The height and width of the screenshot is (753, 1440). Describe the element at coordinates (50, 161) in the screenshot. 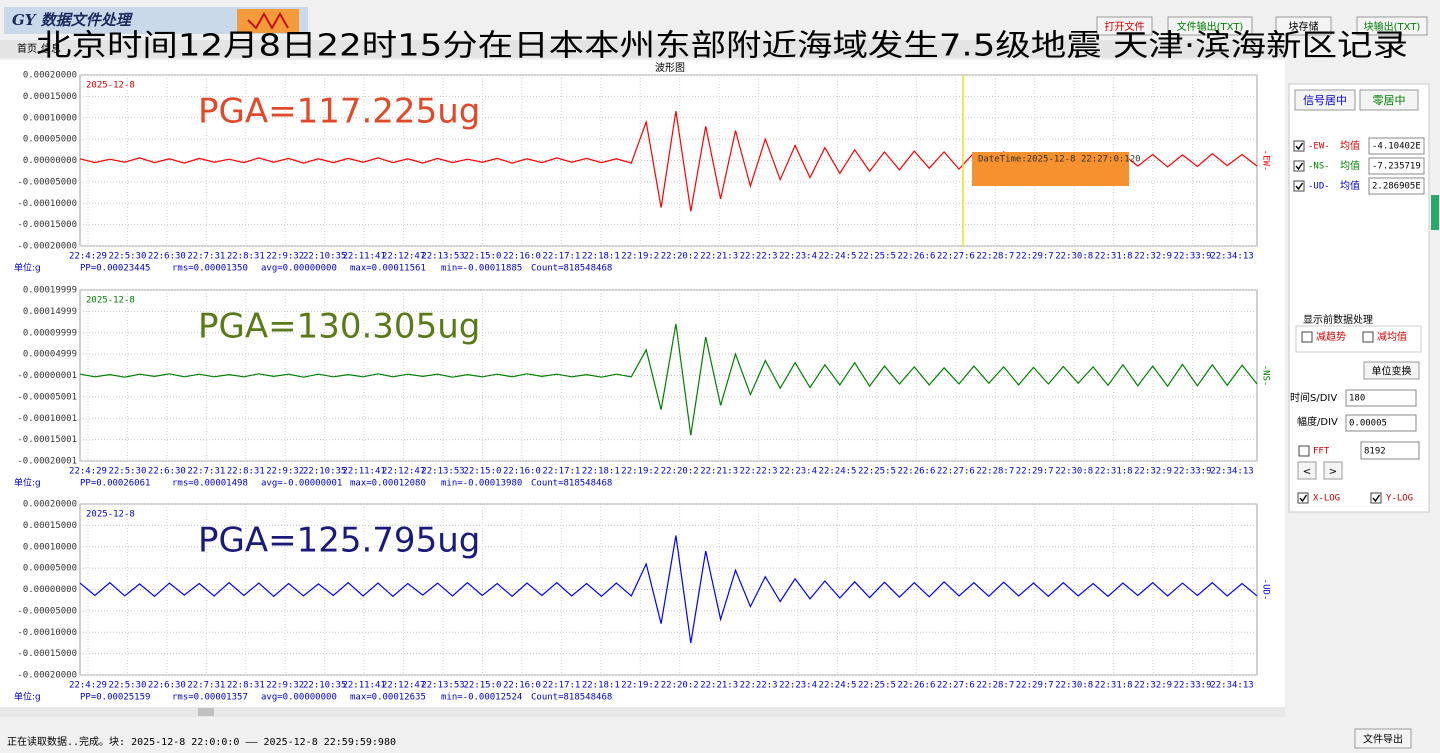

I see `y-tick-label: 0.00000000` at that location.